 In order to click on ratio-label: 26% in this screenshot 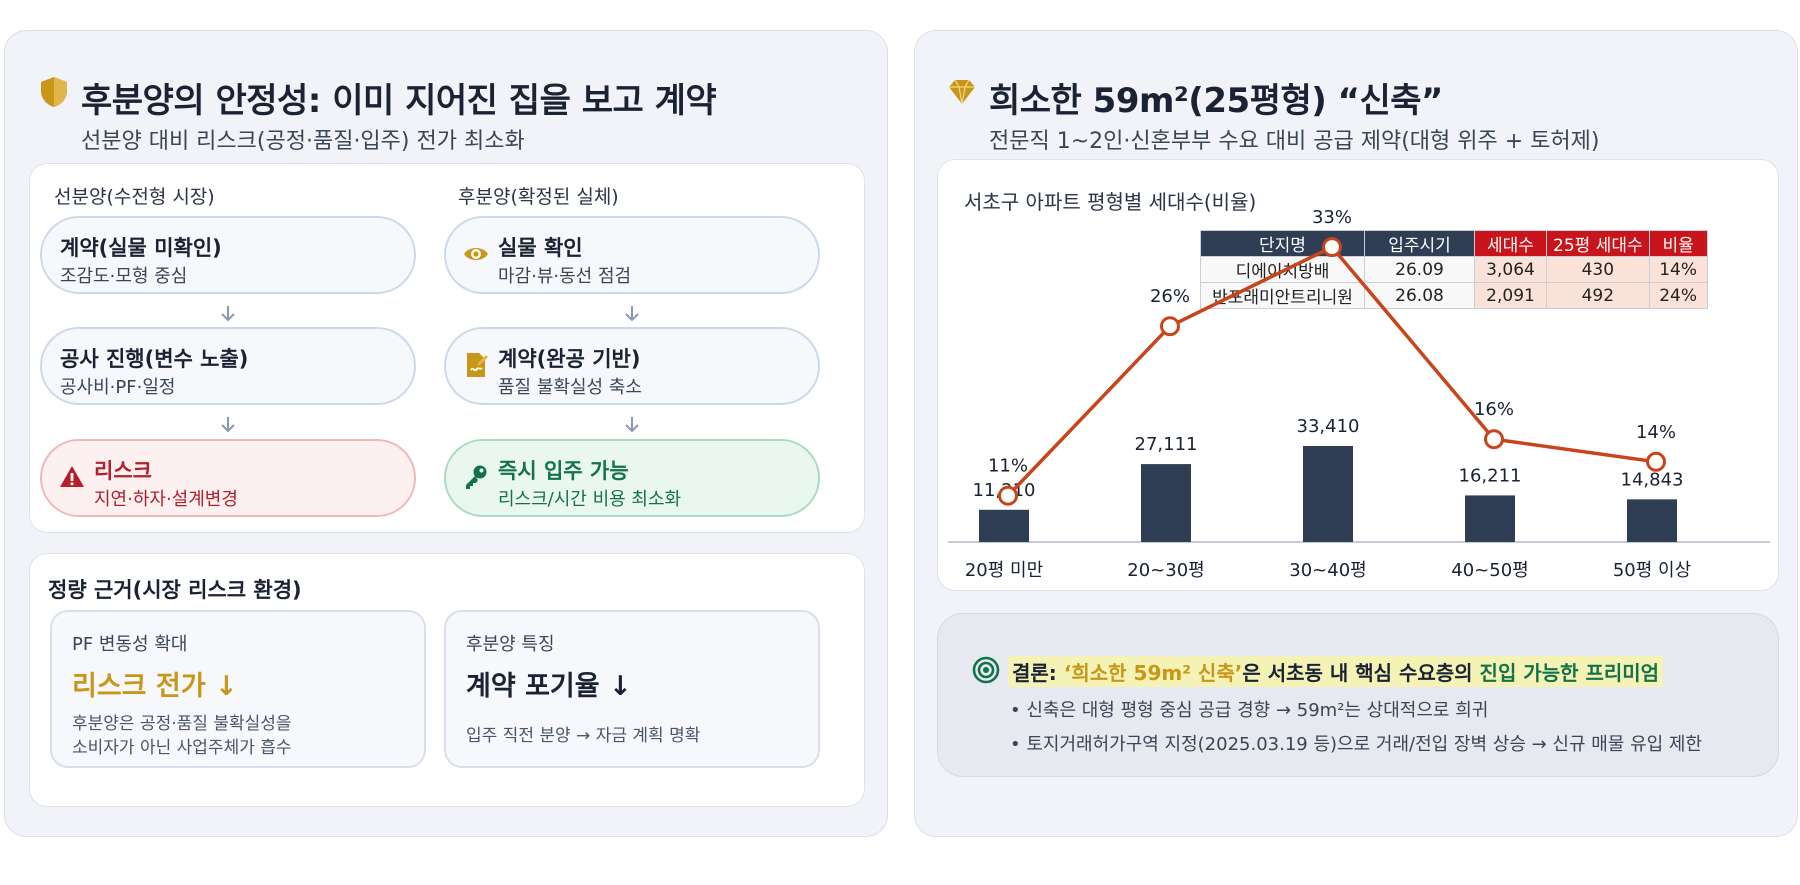, I will do `click(1170, 296)`.